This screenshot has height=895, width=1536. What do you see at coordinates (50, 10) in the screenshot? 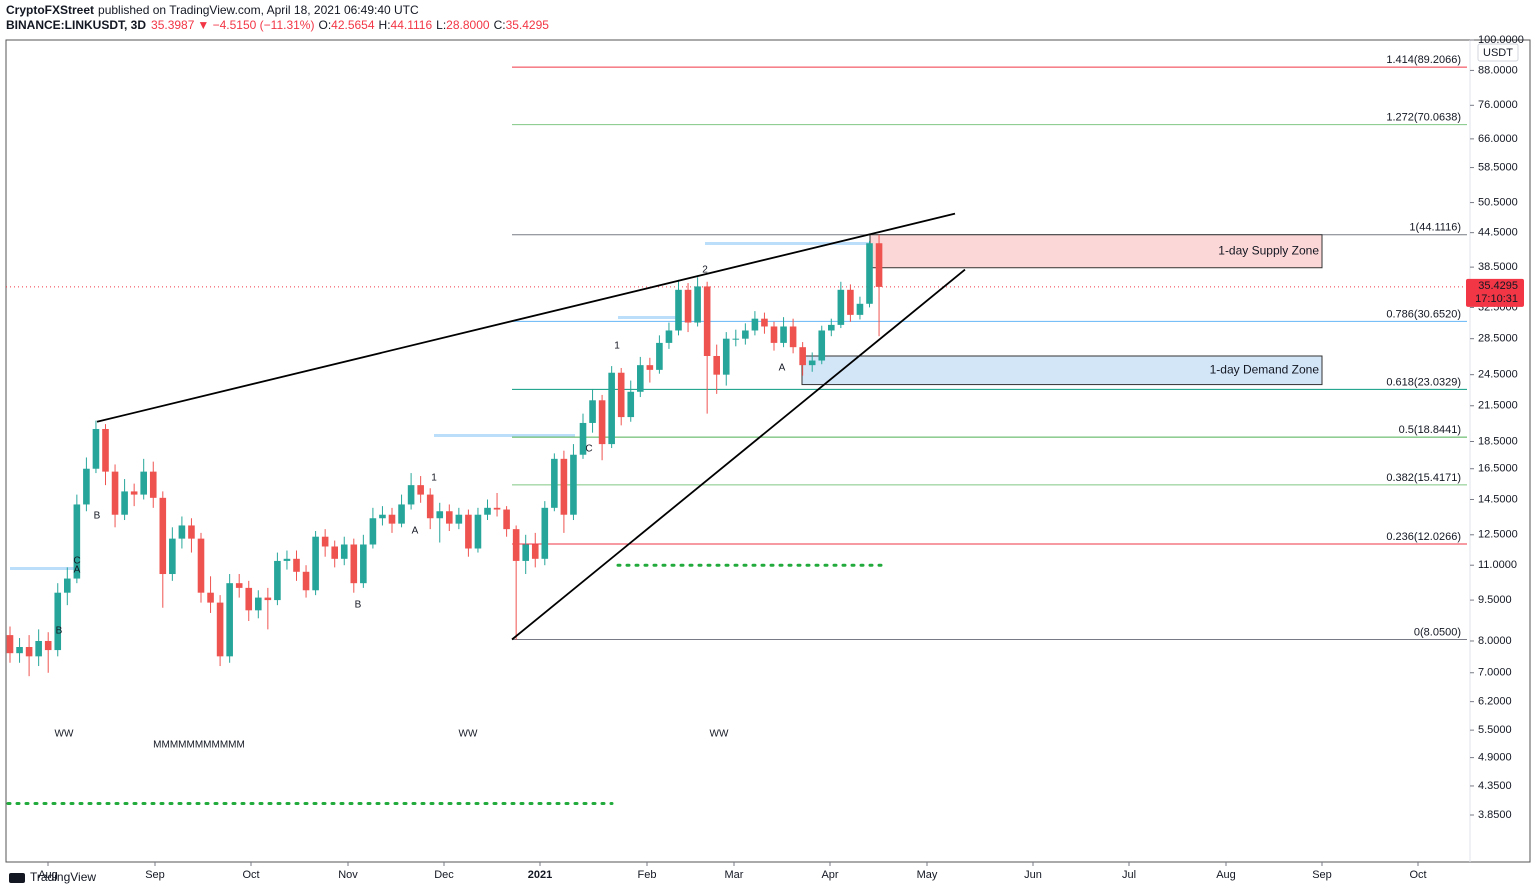
I see `publisher: CryptoFXStreet` at bounding box center [50, 10].